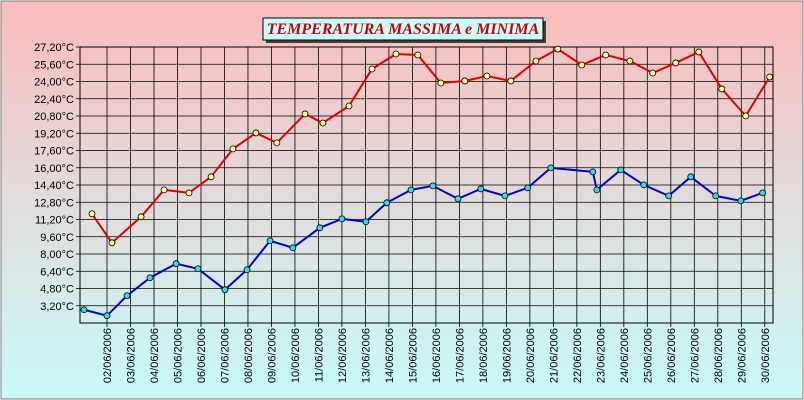  What do you see at coordinates (54, 169) in the screenshot?
I see `y-tick-label: 16,00°C` at bounding box center [54, 169].